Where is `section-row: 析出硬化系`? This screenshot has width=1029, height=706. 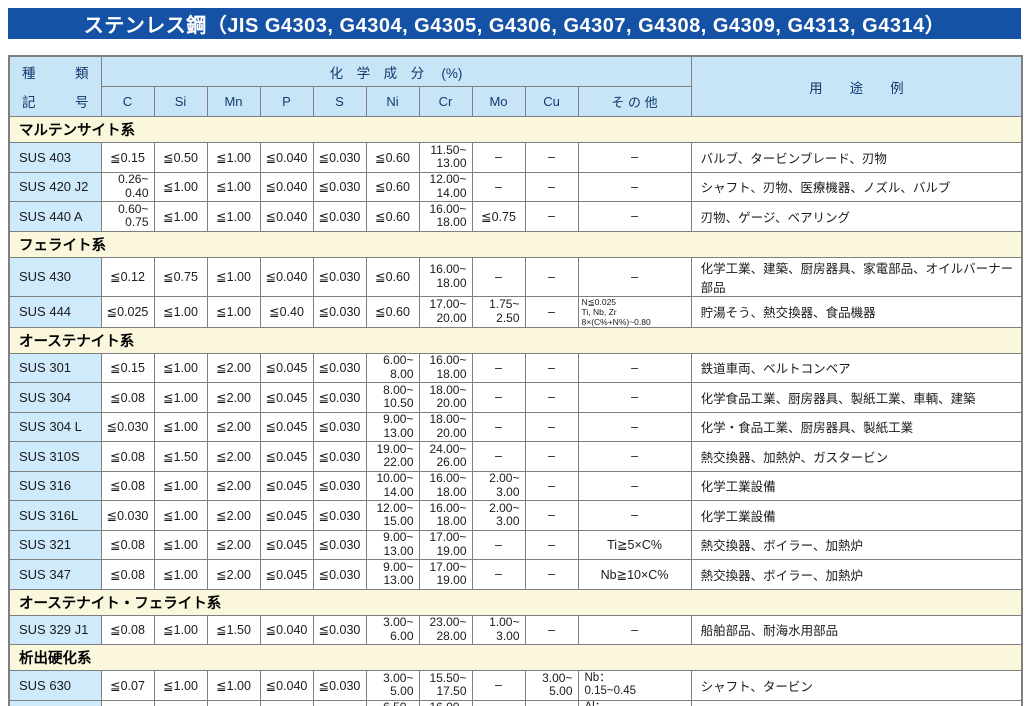 section-row: 析出硬化系 is located at coordinates (515, 658).